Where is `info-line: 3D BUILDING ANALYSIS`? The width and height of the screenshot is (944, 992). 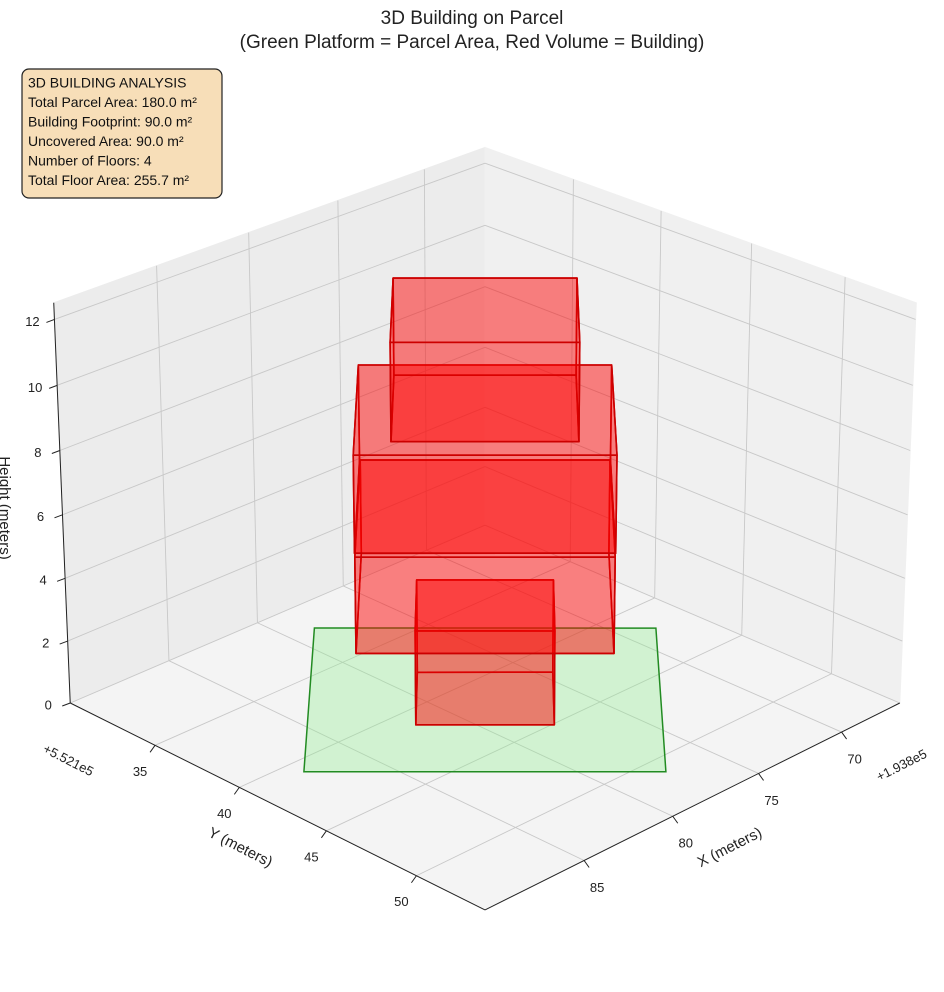 info-line: 3D BUILDING ANALYSIS is located at coordinates (107, 83).